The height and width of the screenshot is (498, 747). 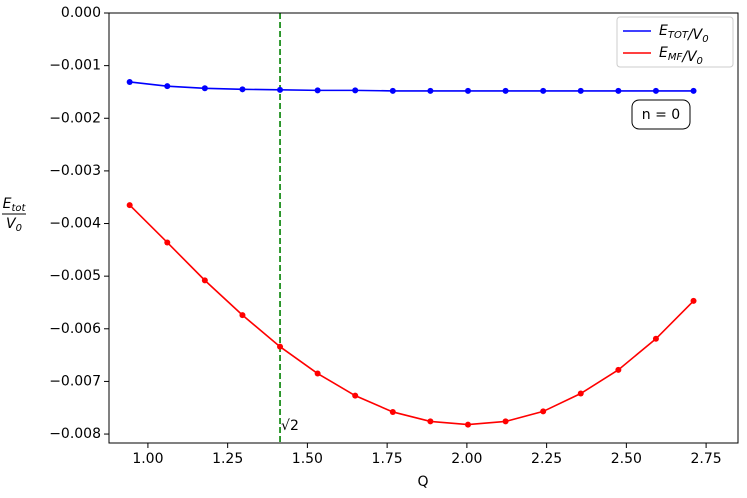 What do you see at coordinates (290, 426) in the screenshot?
I see `reference-label: √2` at bounding box center [290, 426].